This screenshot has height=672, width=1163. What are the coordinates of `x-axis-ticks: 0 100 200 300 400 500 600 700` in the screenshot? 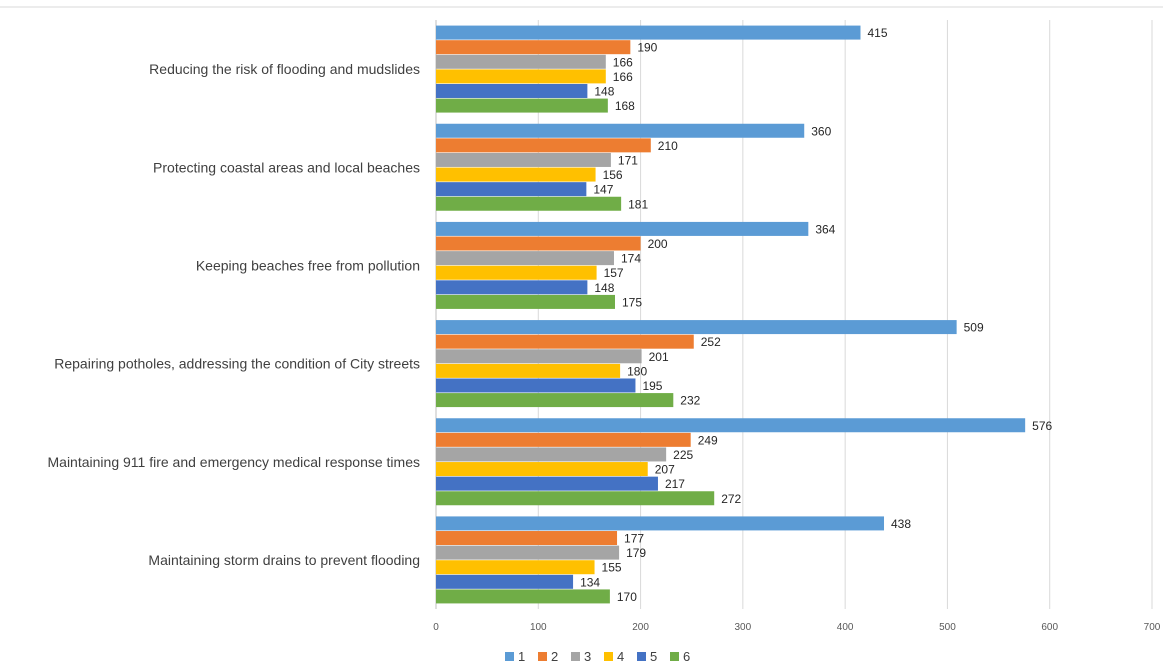 It's located at (797, 627).